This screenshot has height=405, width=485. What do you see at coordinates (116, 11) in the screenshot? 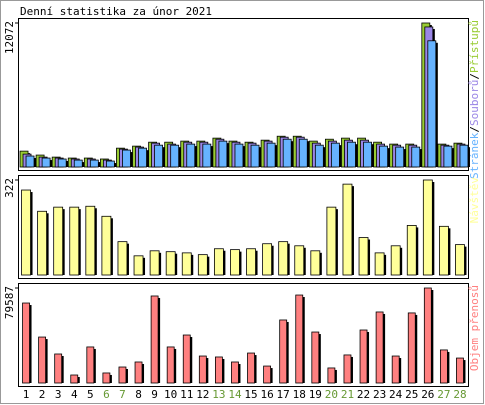
I see `chart-title: Denní statistika za únor 2021` at bounding box center [116, 11].